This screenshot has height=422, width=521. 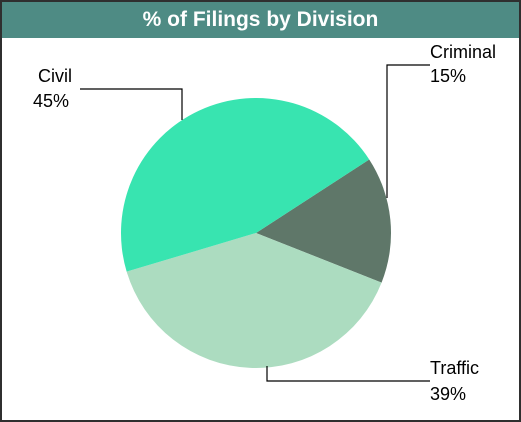 I want to click on leader-line-traffic, so click(x=348, y=374).